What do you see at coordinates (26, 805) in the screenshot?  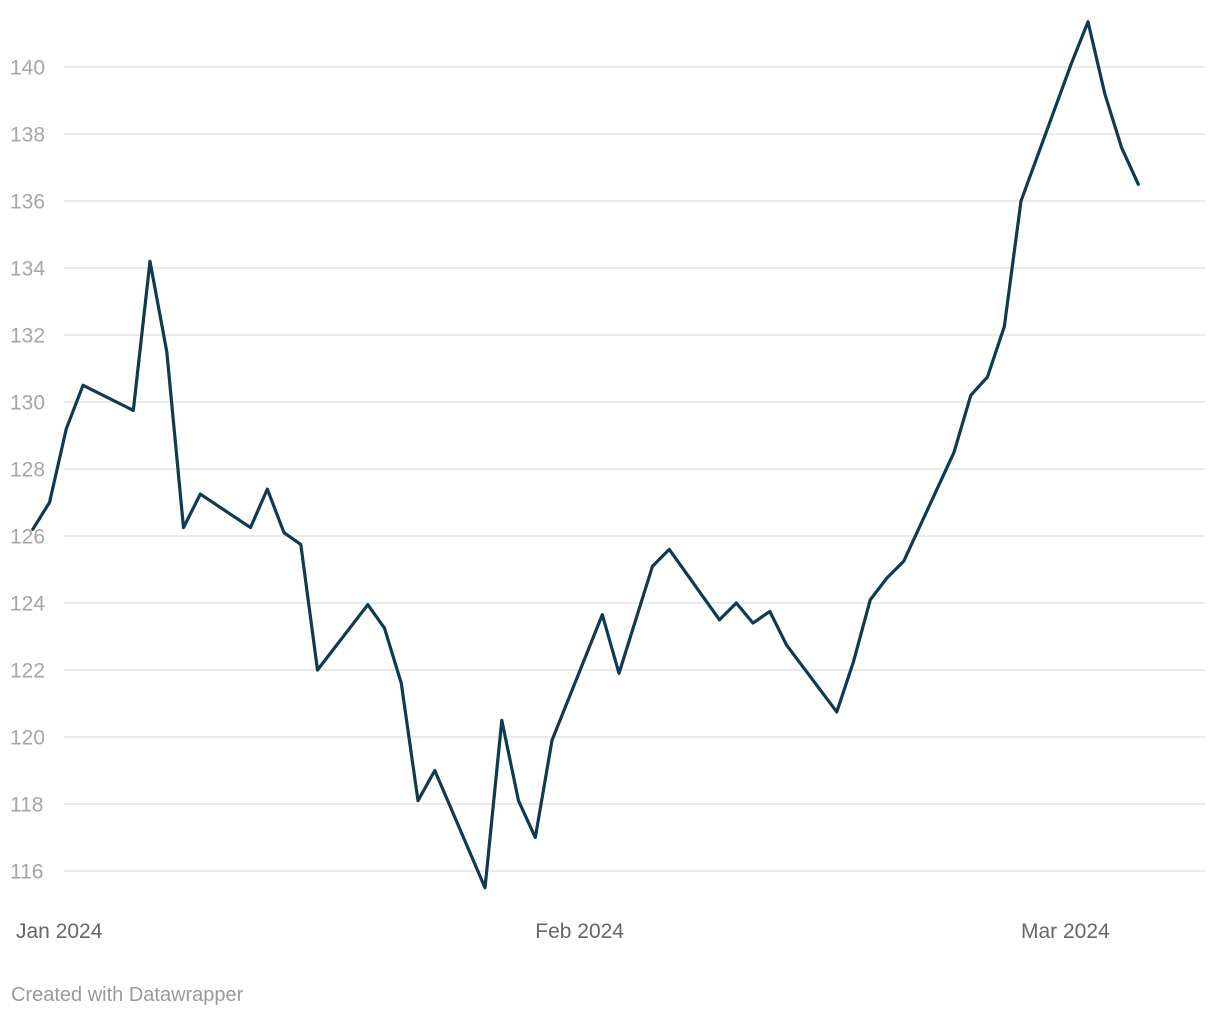 I see `y-tick-label-118: 118` at bounding box center [26, 805].